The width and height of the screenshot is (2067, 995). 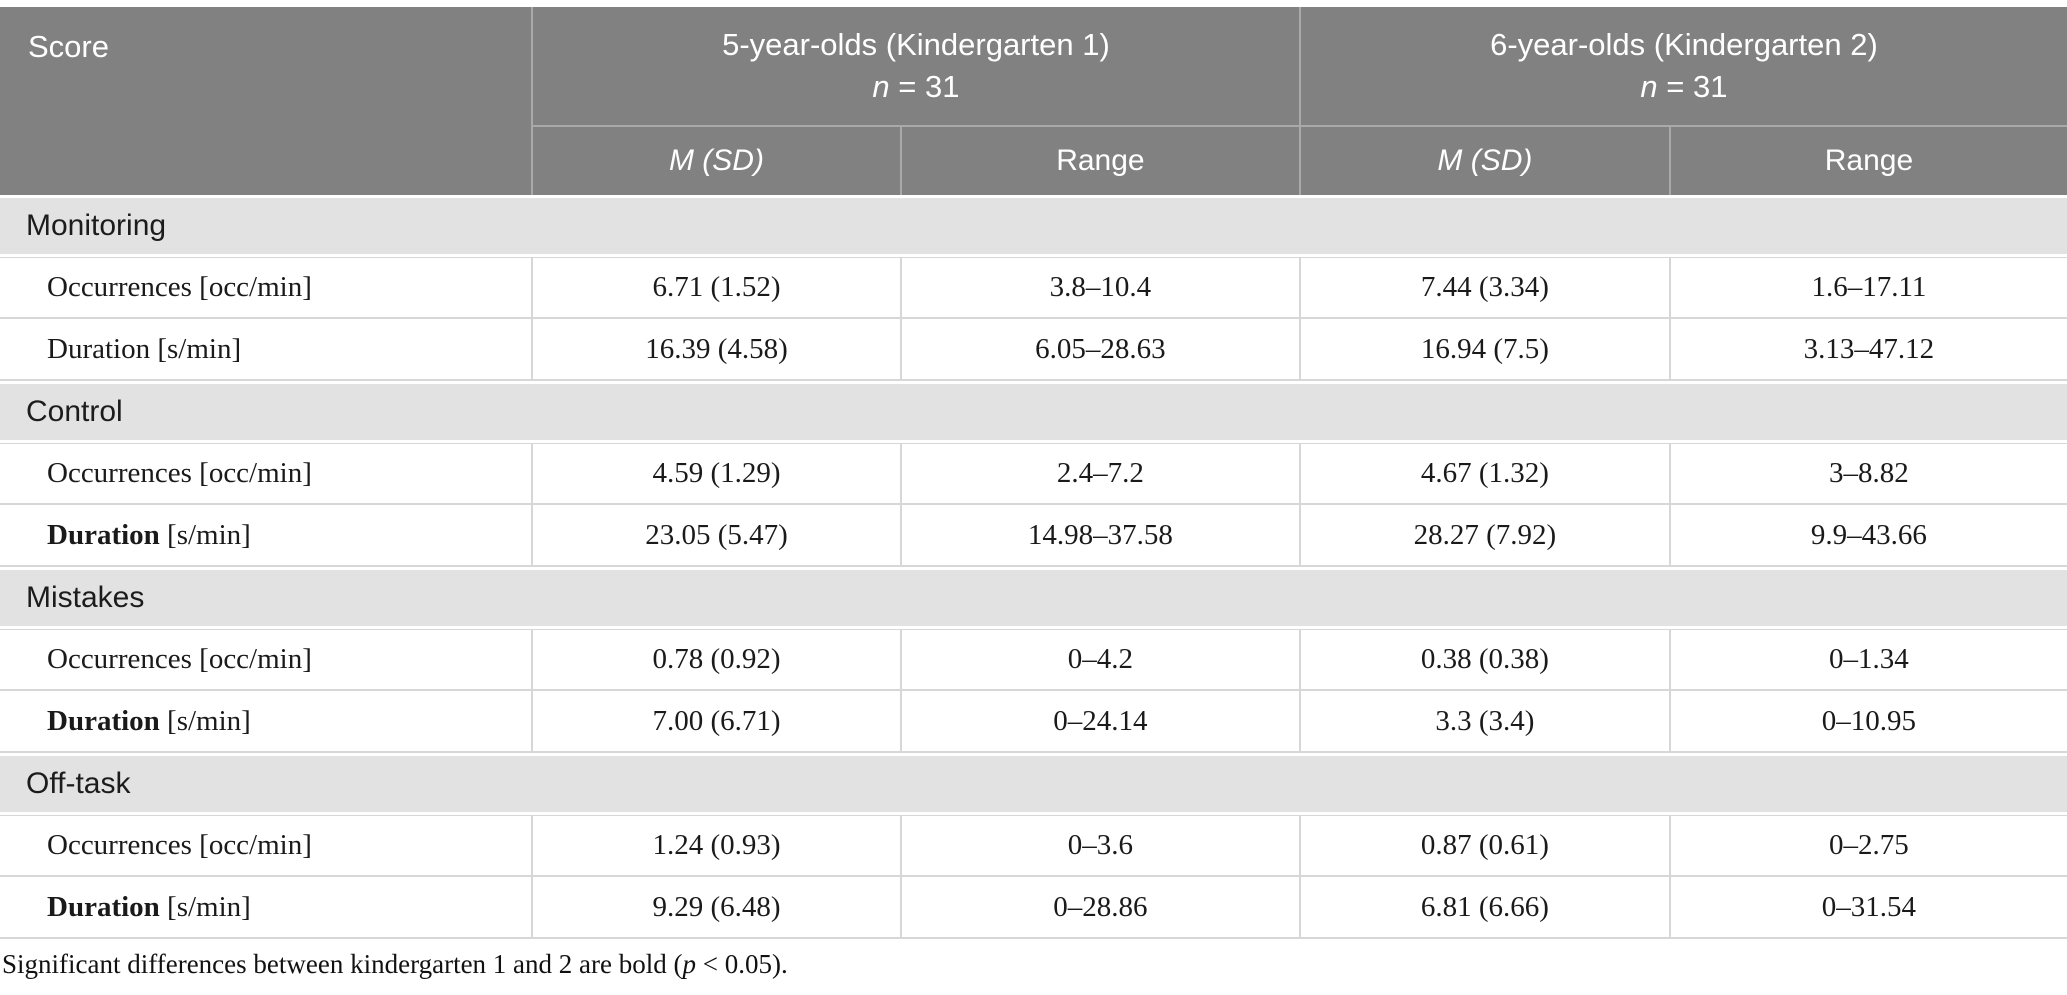 I want to click on value-cell: 1.24 (0.93), so click(x=715, y=846).